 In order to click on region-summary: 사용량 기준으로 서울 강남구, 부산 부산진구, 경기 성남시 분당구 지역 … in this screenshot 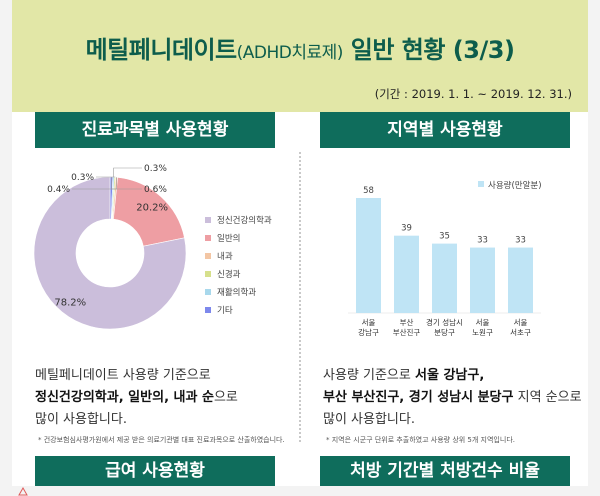, I will do `click(452, 397)`.